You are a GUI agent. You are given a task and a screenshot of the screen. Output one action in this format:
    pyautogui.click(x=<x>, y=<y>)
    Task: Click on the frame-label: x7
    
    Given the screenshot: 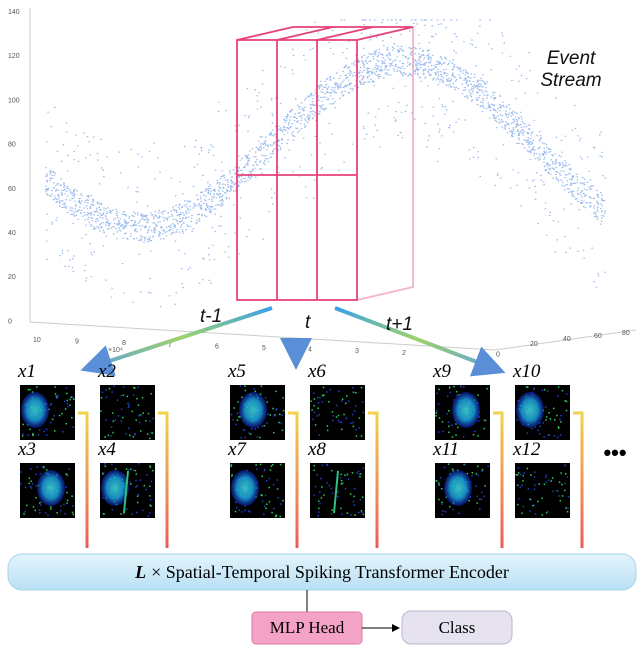 What is the action you would take?
    pyautogui.click(x=237, y=449)
    